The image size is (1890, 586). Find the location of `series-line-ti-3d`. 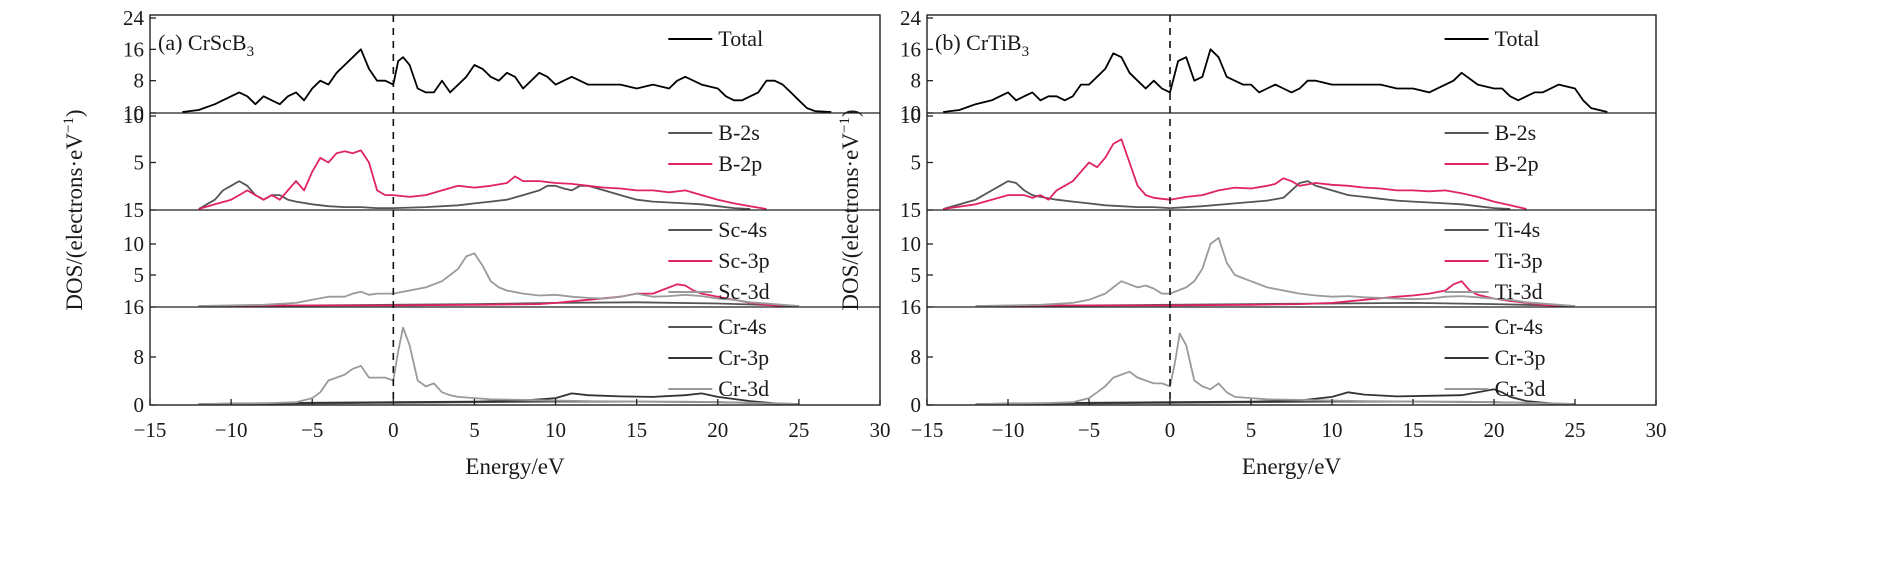

series-line-ti-3d is located at coordinates (1275, 271).